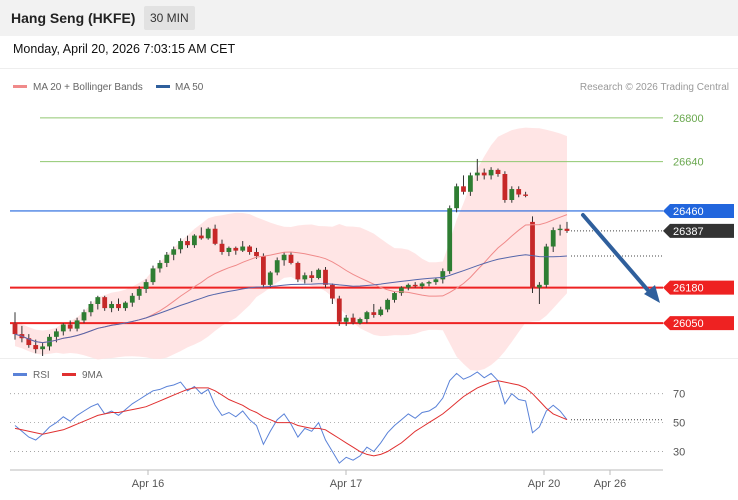  Describe the element at coordinates (688, 289) in the screenshot. I see `support-label: 26180` at that location.